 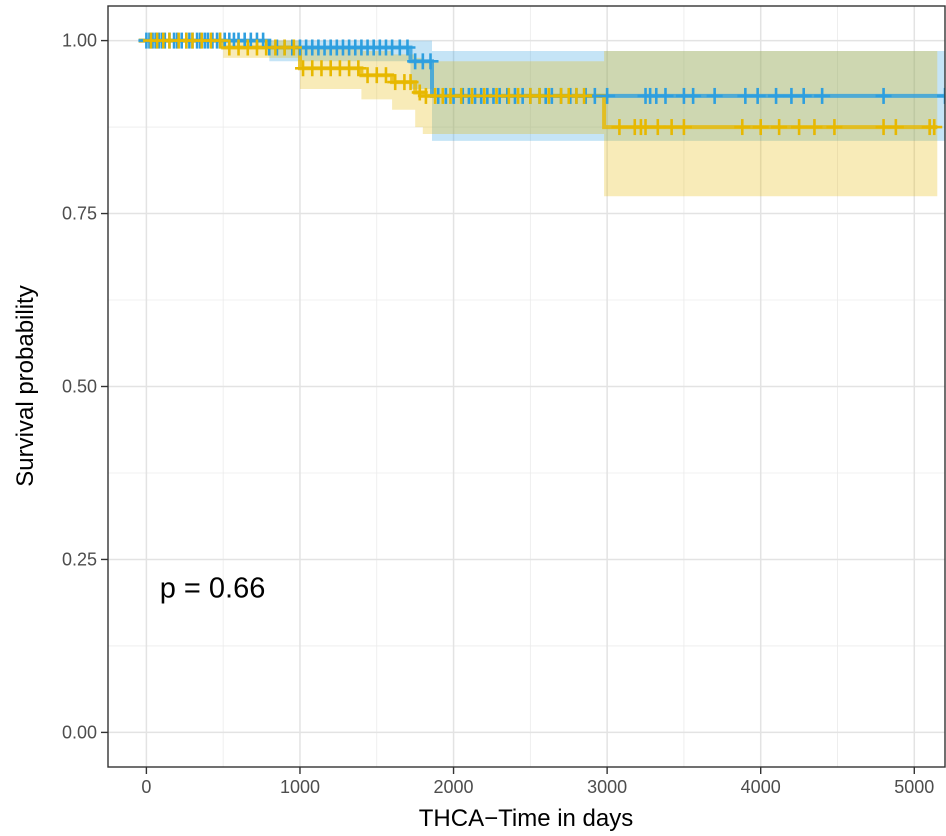 I want to click on x-tick-label: 1000, so click(x=300, y=787).